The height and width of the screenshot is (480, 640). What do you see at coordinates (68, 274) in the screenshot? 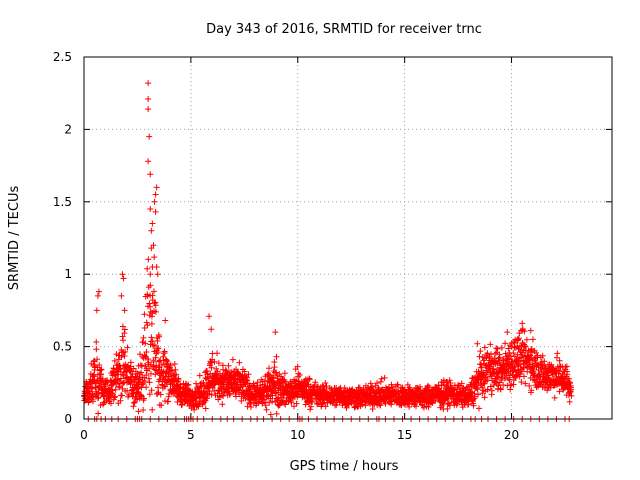
I see `y-tick-label: 1` at bounding box center [68, 274].